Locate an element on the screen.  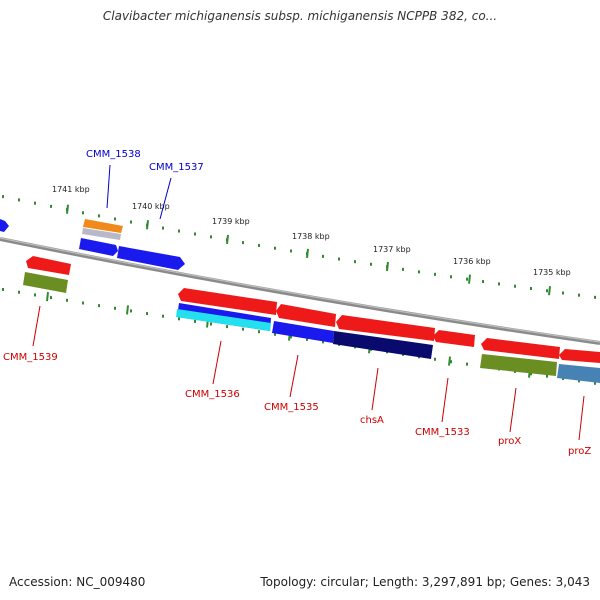
kbp-label-1735: 1735 kbp is located at coordinates (552, 272).